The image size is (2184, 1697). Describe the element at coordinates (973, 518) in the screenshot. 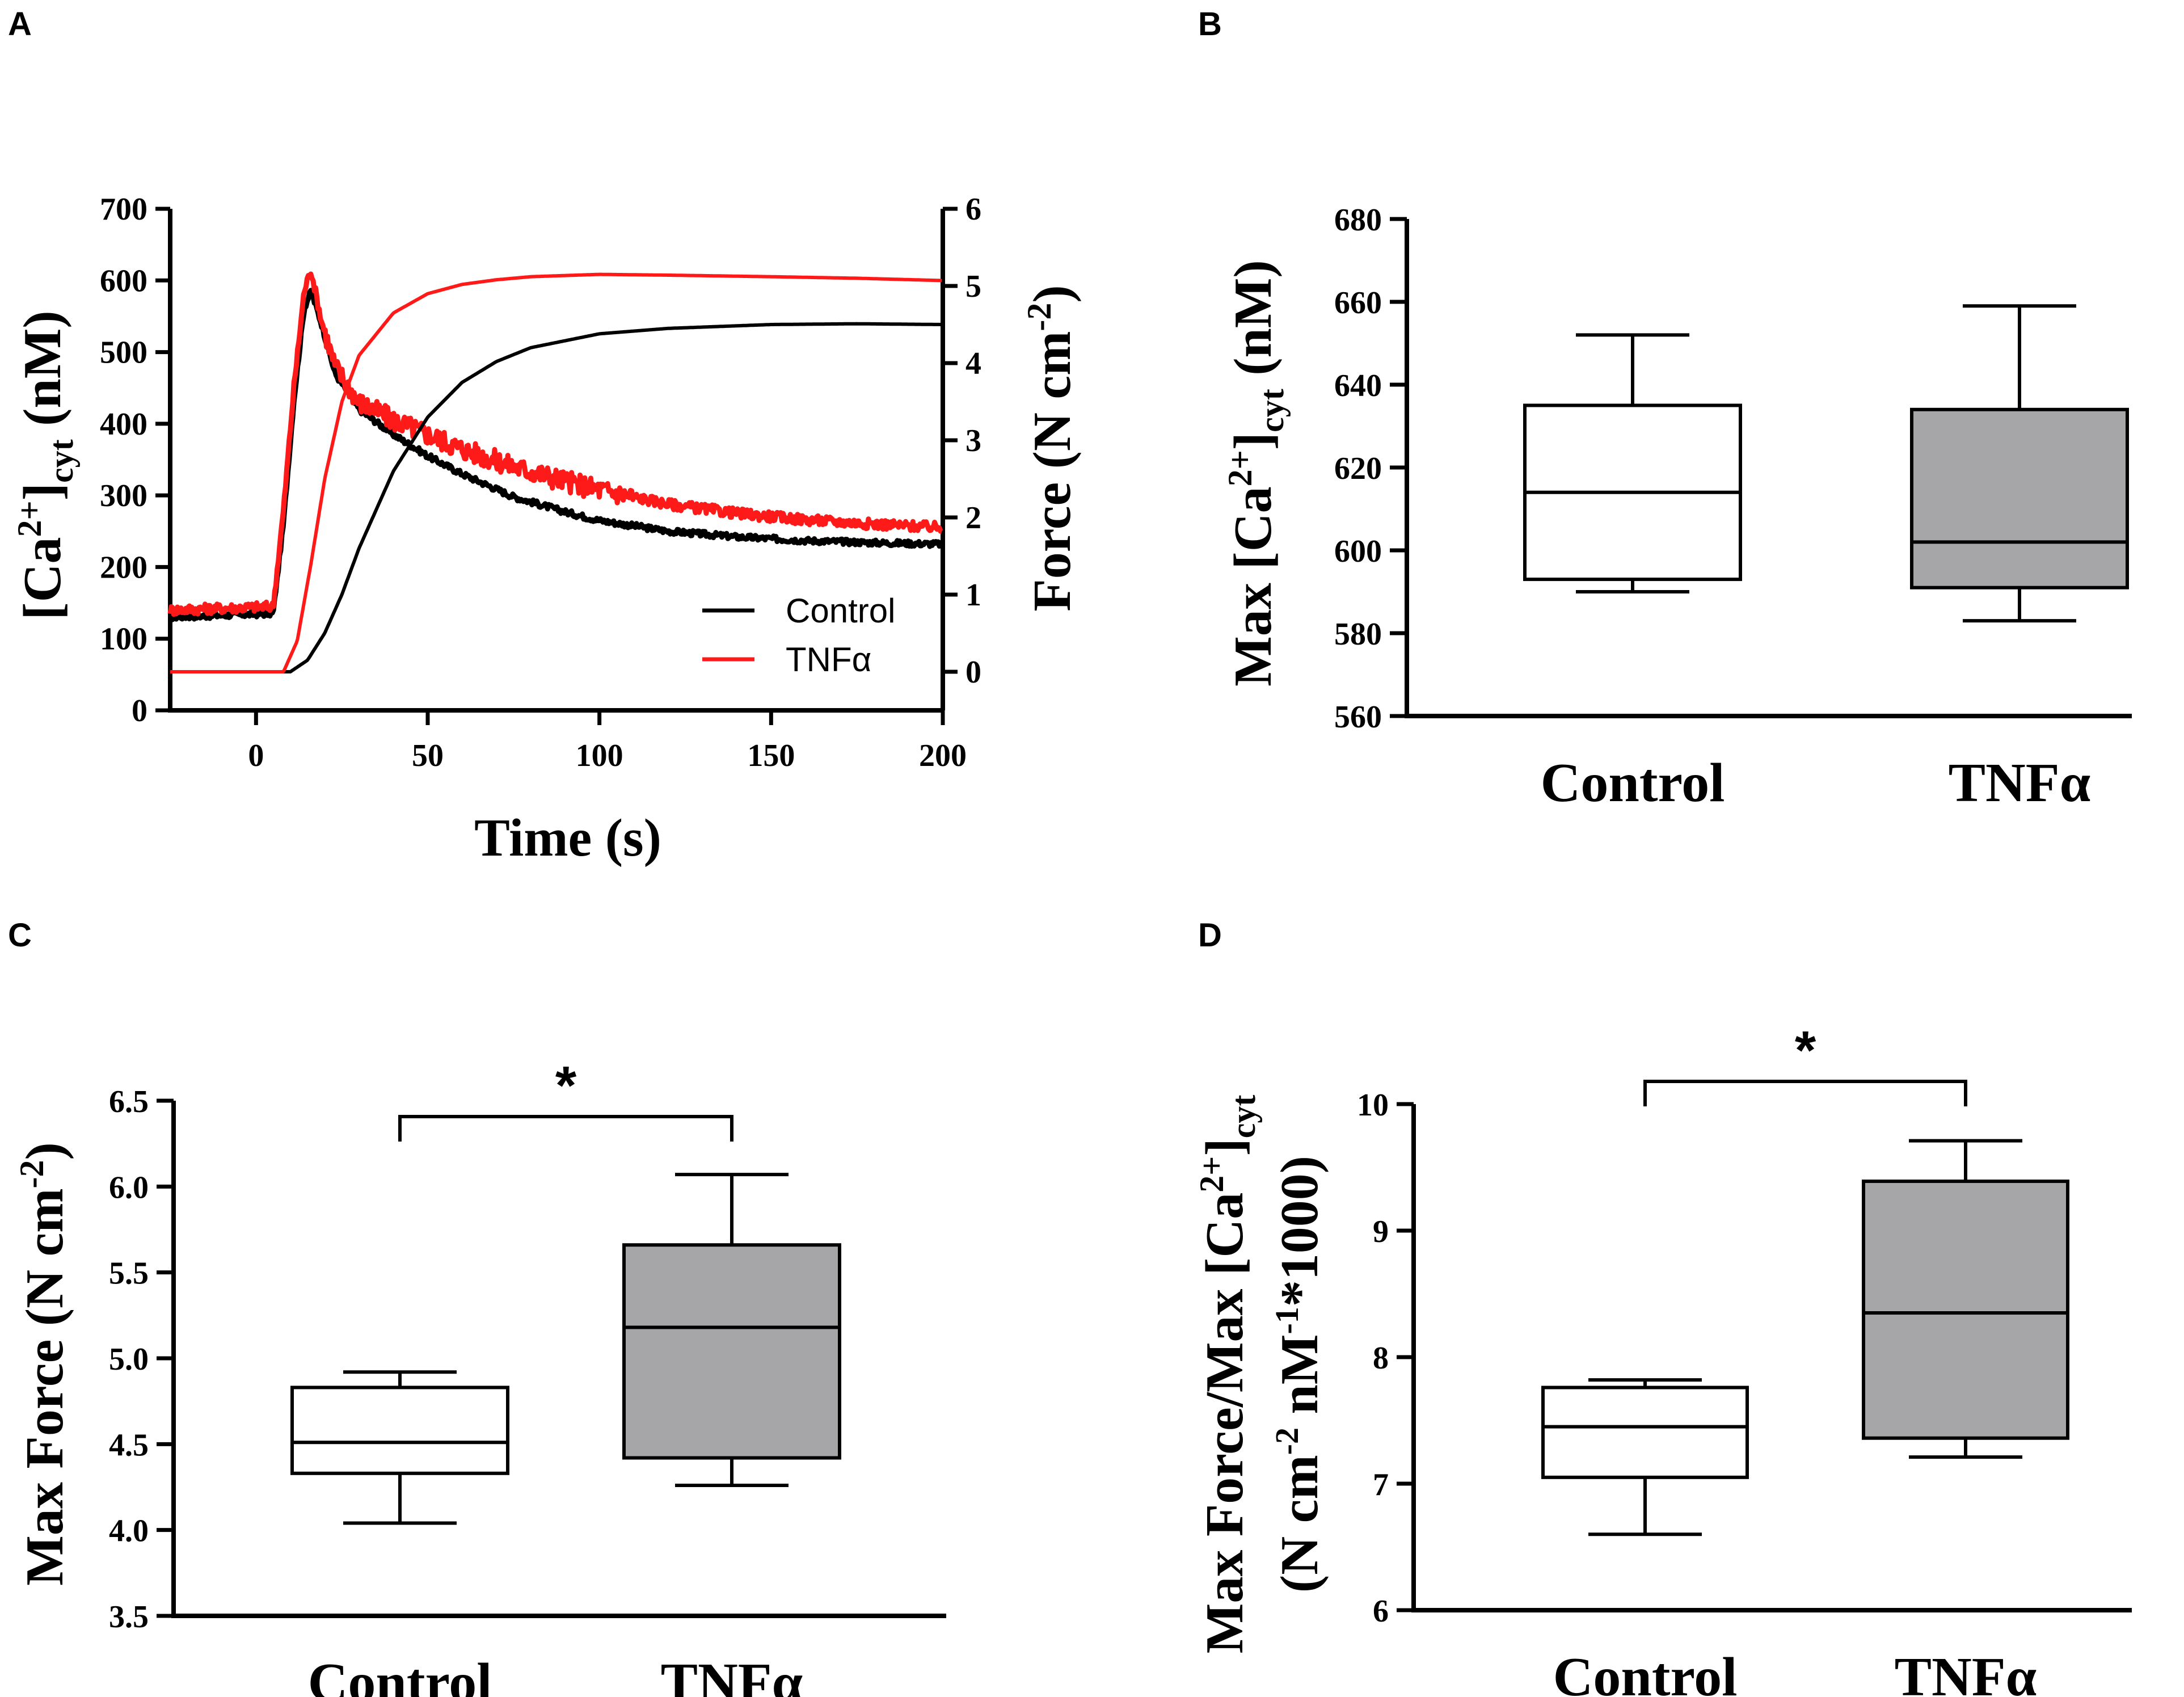

I see `panel-a-right-tick-label: 2` at that location.